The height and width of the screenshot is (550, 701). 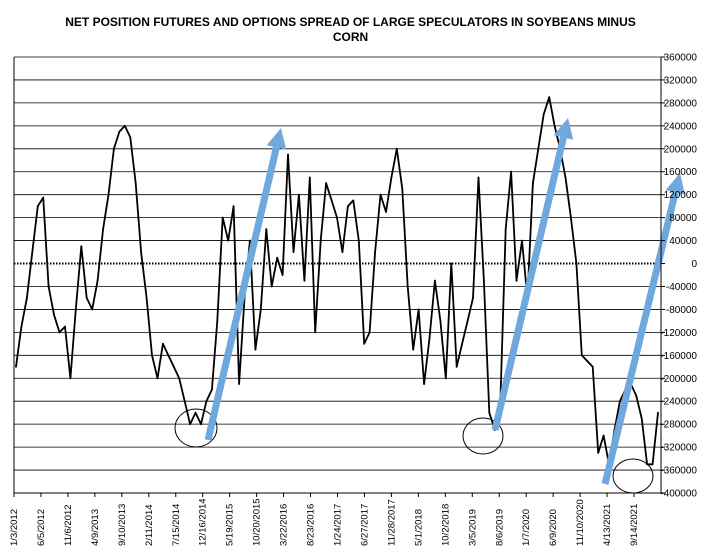 What do you see at coordinates (350, 37) in the screenshot?
I see `chart-title-line-2: CORN` at bounding box center [350, 37].